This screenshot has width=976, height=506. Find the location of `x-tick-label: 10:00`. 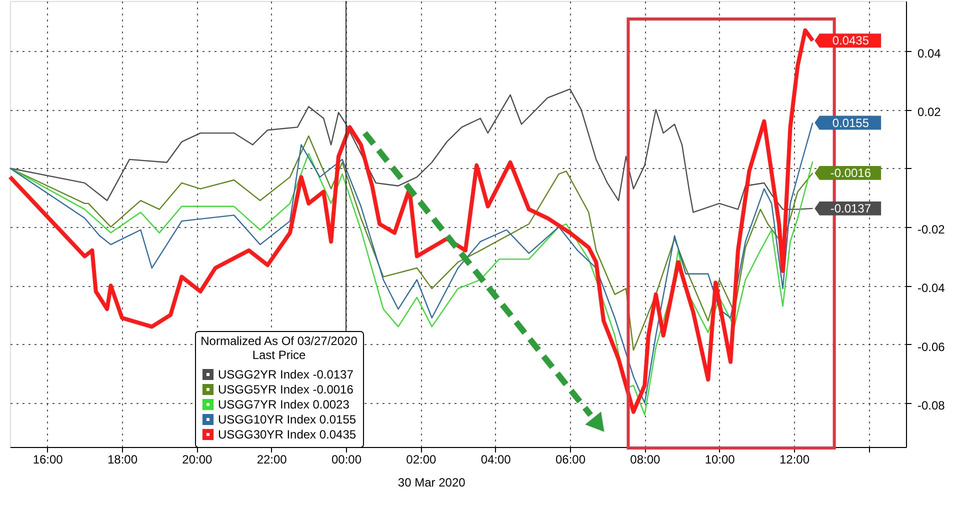

x-tick-label: 10:00 is located at coordinates (720, 459).